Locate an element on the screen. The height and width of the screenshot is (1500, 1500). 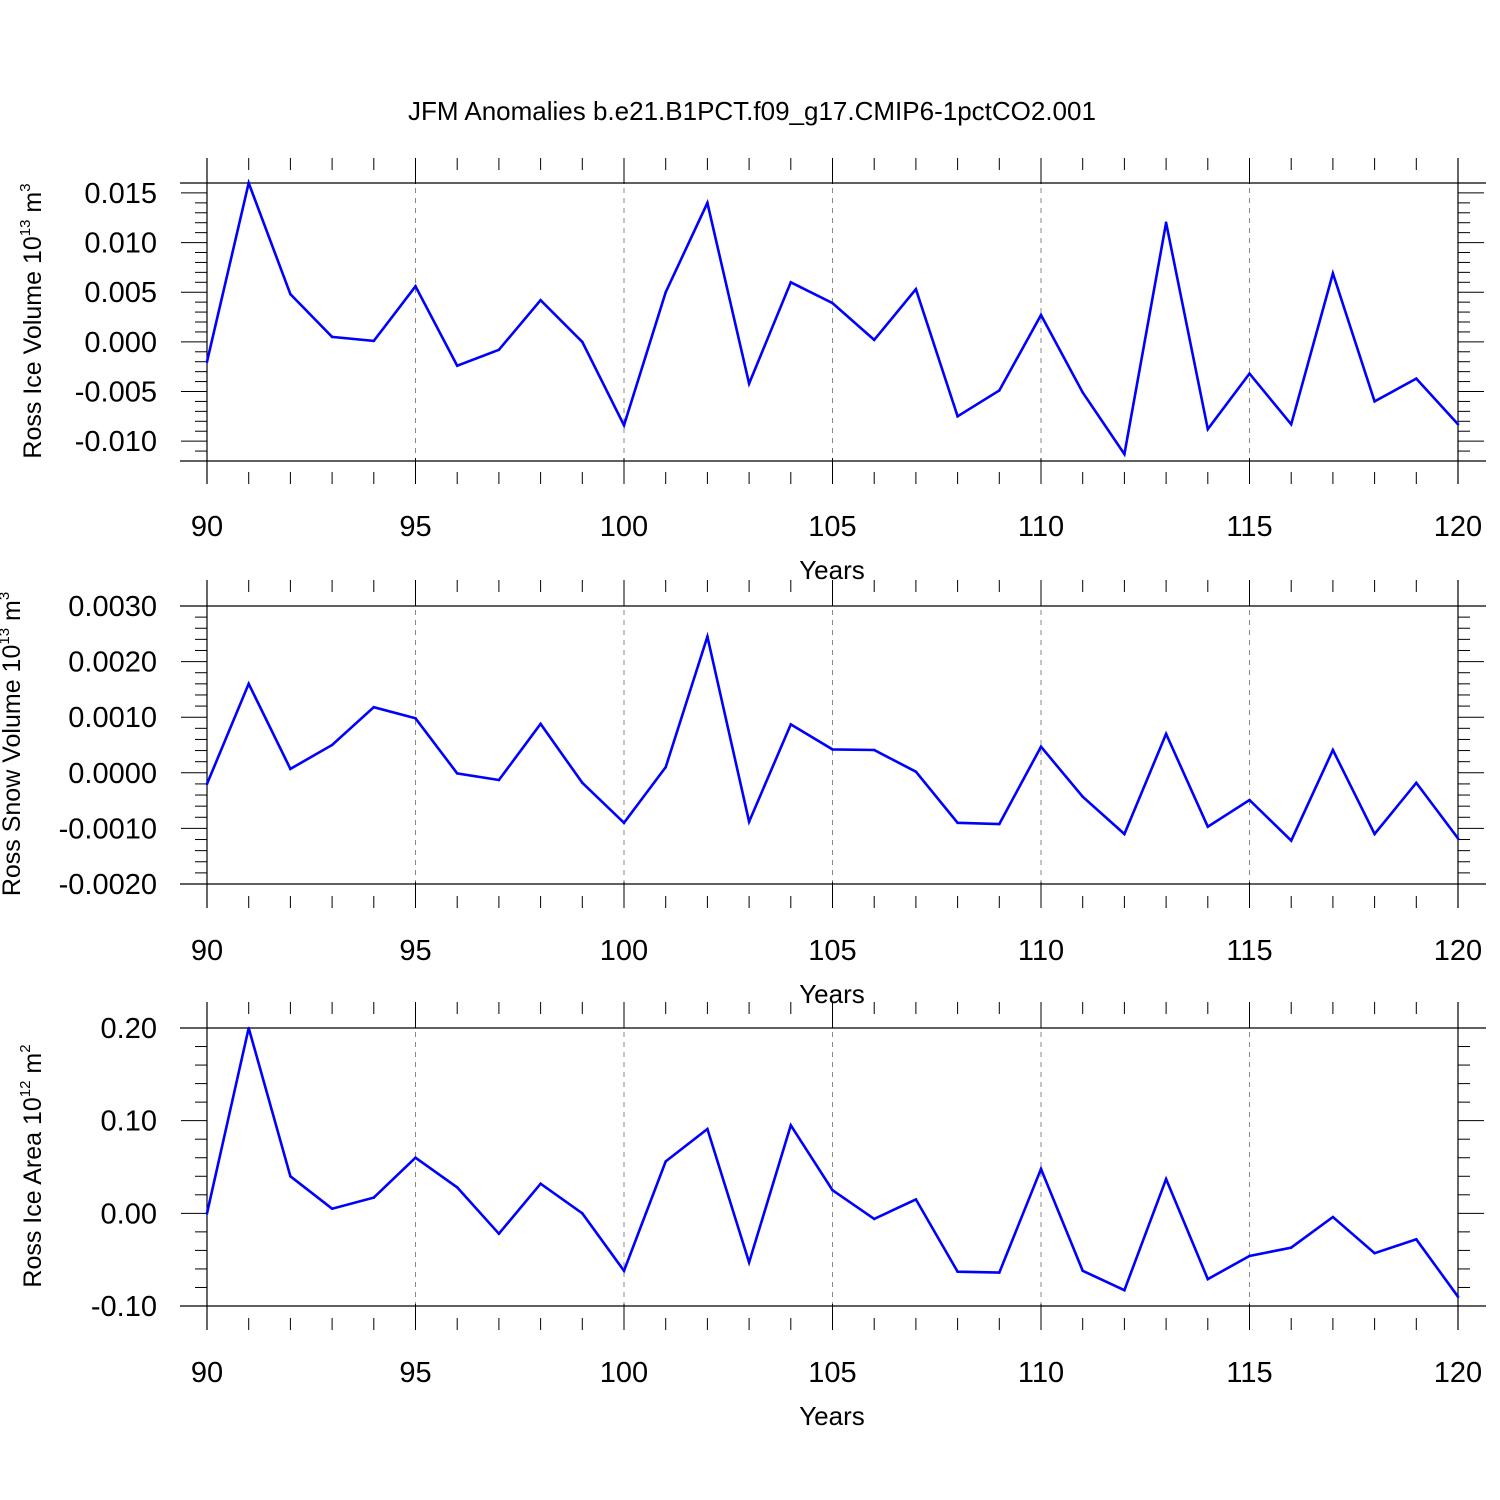
y-tick-label: 0.10 is located at coordinates (129, 1122).